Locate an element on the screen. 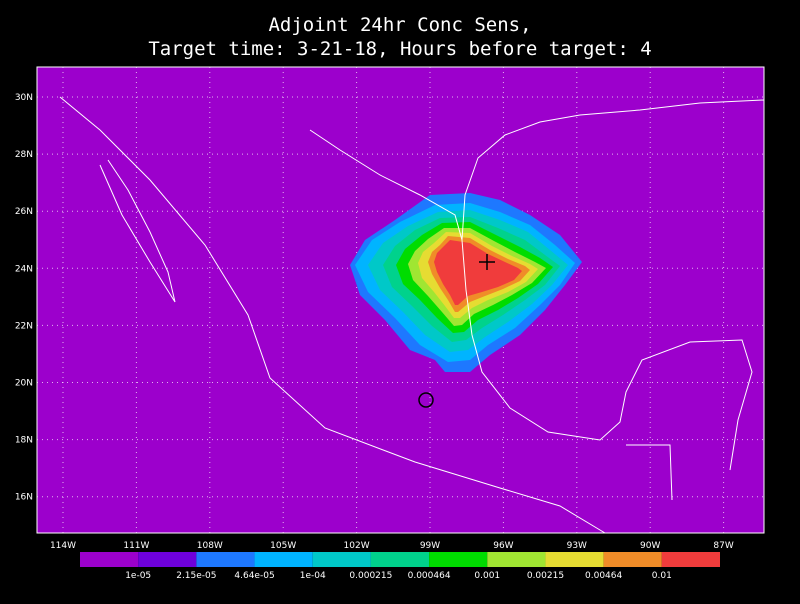 Image resolution: width=800 pixels, height=604 pixels. lon-label: 114W is located at coordinates (63, 546).